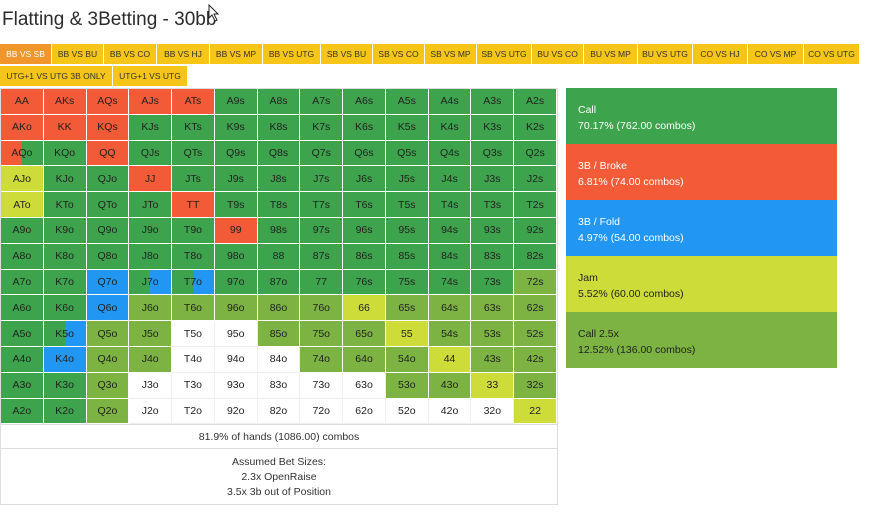 This screenshot has height=532, width=872. What do you see at coordinates (65, 359) in the screenshot?
I see `hand-cell-k4o: K4o` at bounding box center [65, 359].